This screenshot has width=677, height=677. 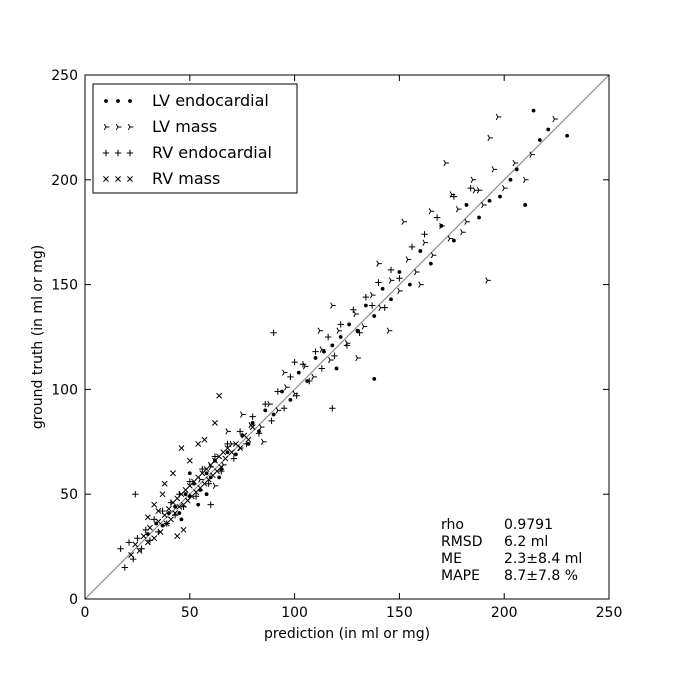 I want to click on stat-value-rho: 0.9791, so click(x=528, y=525).